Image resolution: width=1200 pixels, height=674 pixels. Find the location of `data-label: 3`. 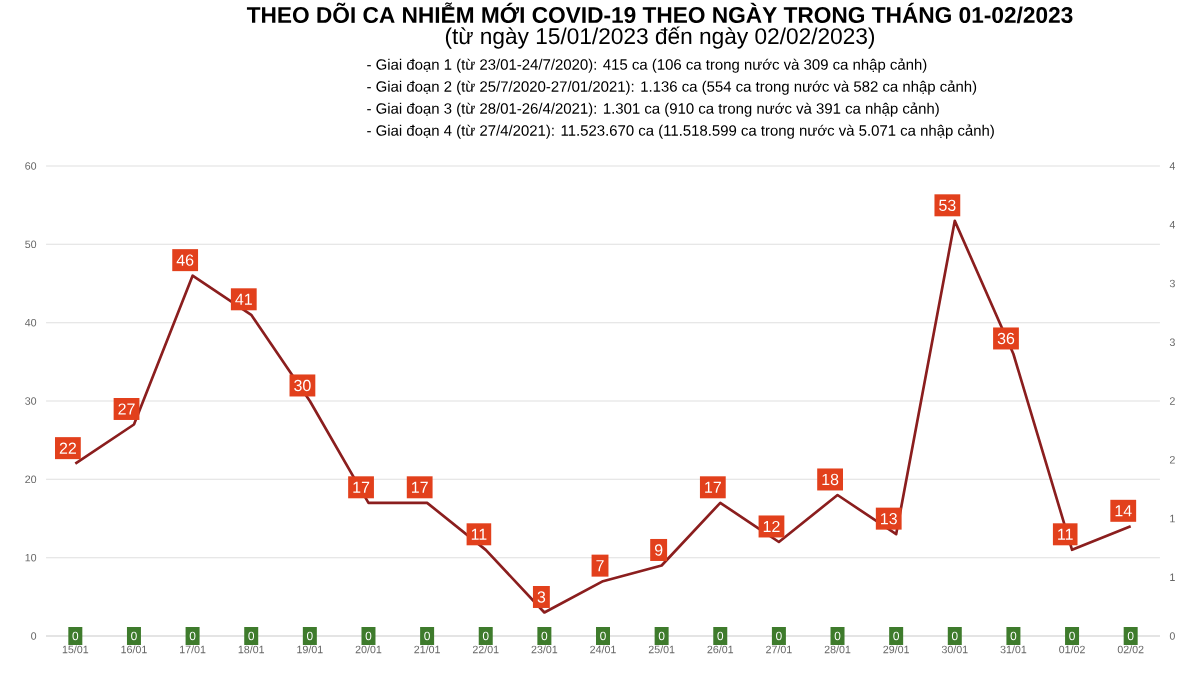

data-label: 3 is located at coordinates (541, 597).